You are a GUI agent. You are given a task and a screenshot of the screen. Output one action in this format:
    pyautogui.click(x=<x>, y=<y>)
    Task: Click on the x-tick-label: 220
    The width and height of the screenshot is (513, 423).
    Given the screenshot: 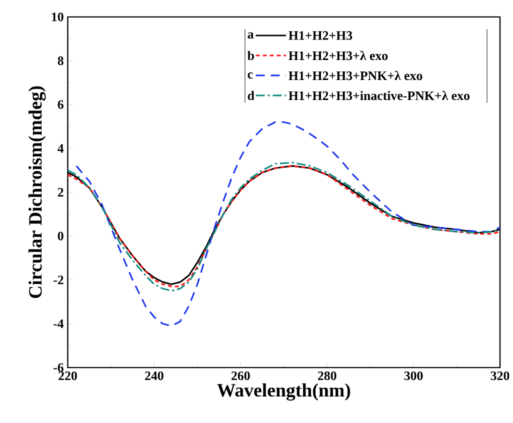 What is the action you would take?
    pyautogui.click(x=67, y=375)
    